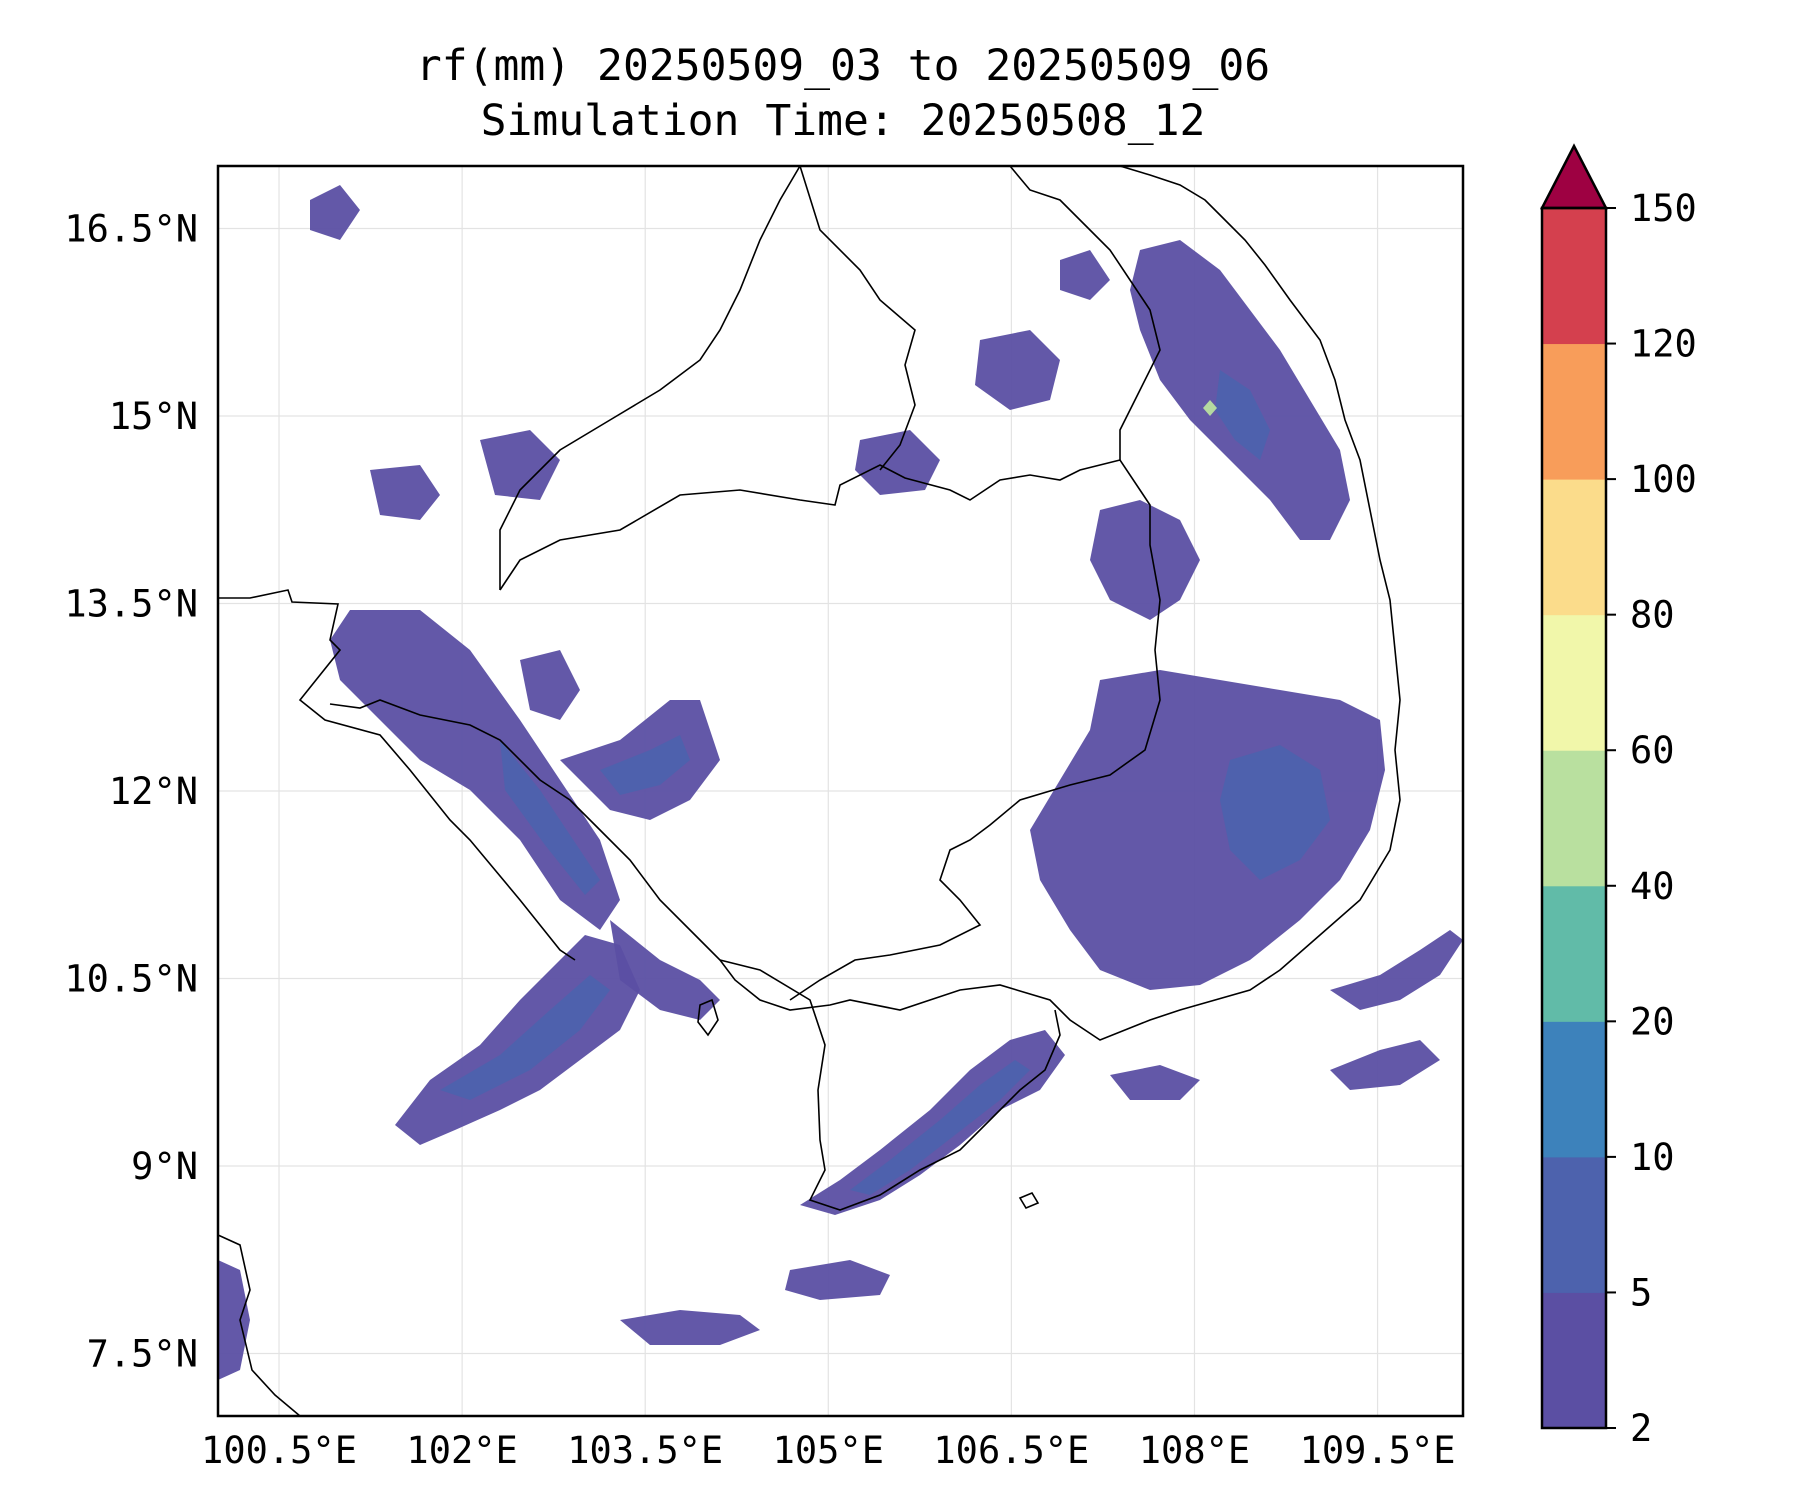 This screenshot has height=1500, width=1800. What do you see at coordinates (1641, 1428) in the screenshot?
I see `colorbar-label: 2` at bounding box center [1641, 1428].